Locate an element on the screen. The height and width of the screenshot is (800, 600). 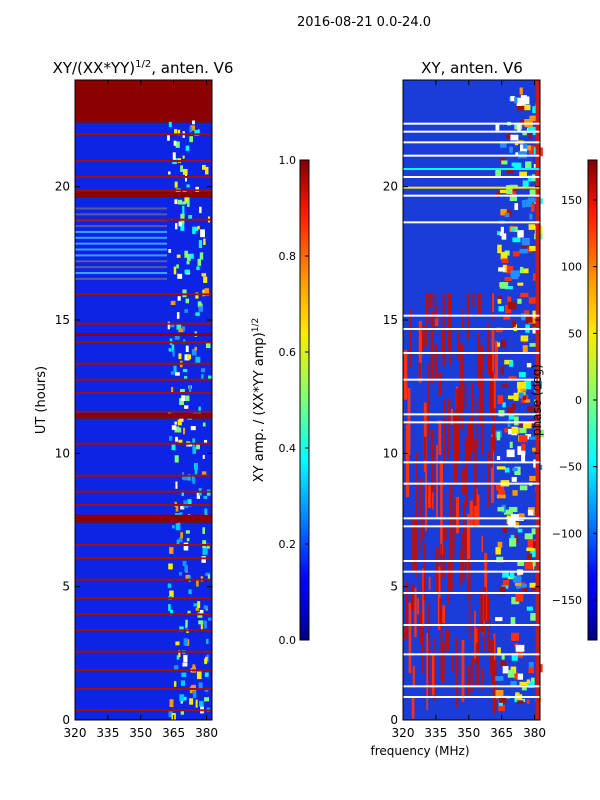
left-ytick-label: 5 is located at coordinates (66, 587).